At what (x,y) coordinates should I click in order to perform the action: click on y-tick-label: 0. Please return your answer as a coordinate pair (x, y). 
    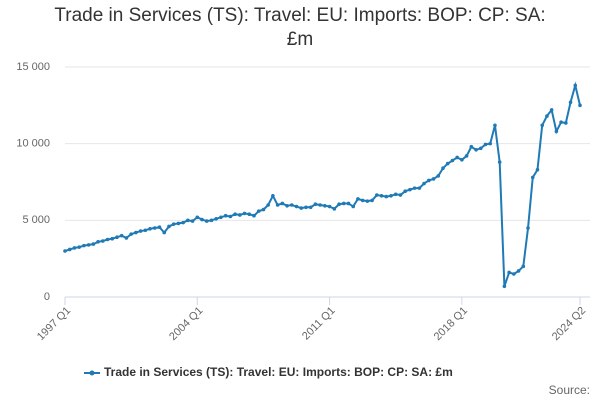
    Looking at the image, I should click on (47, 297).